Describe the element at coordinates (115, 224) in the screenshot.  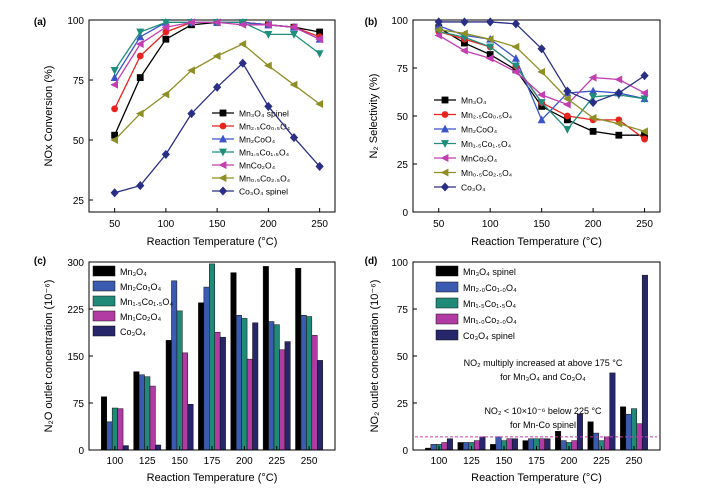
I see `x-tick-label: 50` at that location.